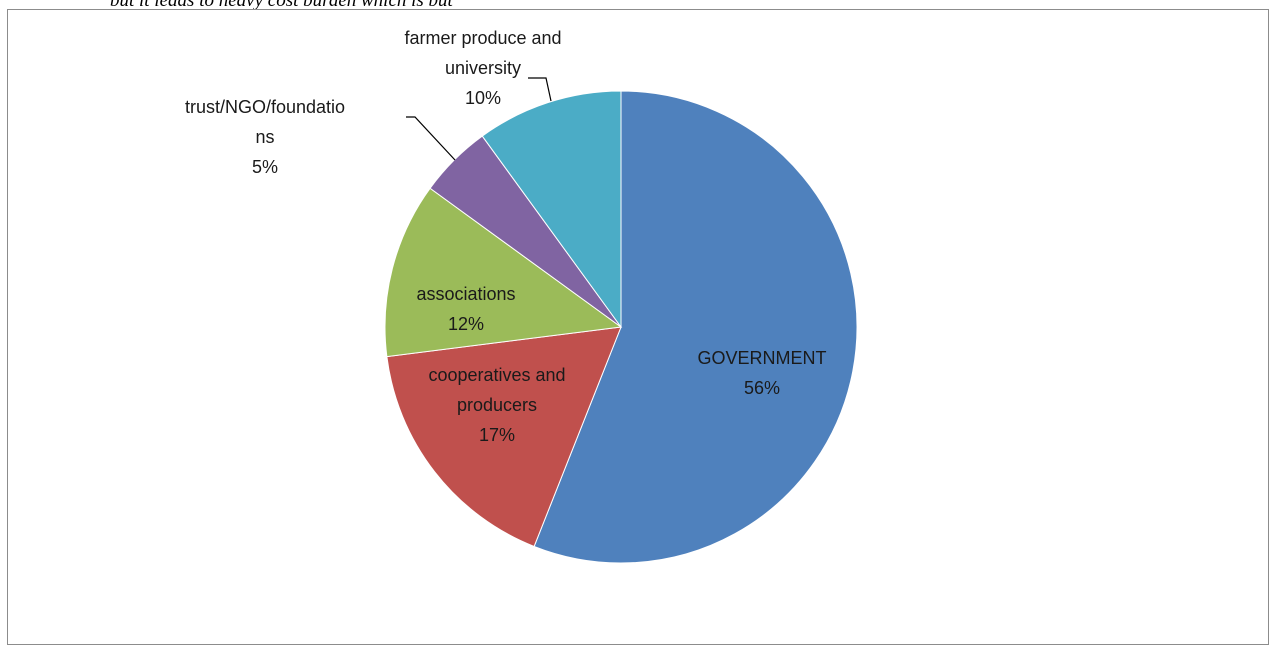 This screenshot has height=645, width=1276. Describe the element at coordinates (482, 38) in the screenshot. I see `slice-label-4-line-0: farmer produce and` at that location.